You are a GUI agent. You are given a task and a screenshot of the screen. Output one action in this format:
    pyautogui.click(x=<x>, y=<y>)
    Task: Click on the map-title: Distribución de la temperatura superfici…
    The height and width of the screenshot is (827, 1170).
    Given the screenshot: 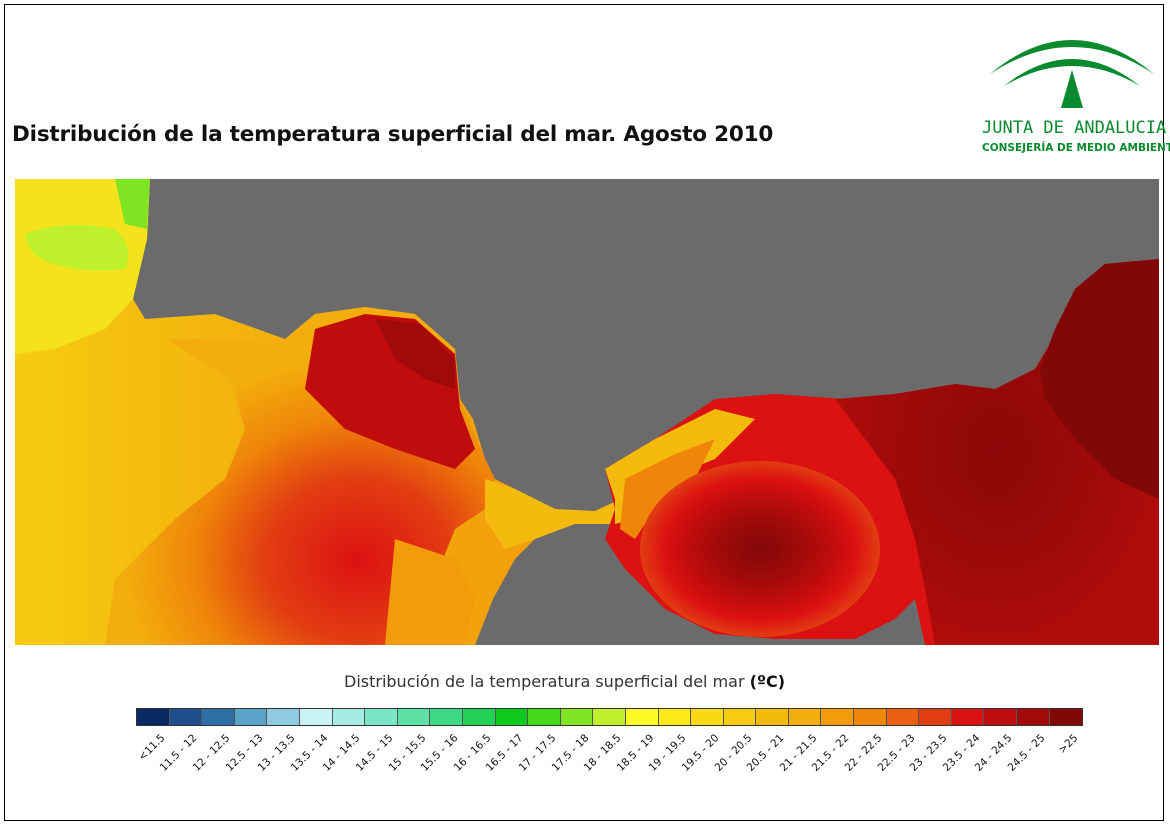 What is the action you would take?
    pyautogui.click(x=393, y=134)
    